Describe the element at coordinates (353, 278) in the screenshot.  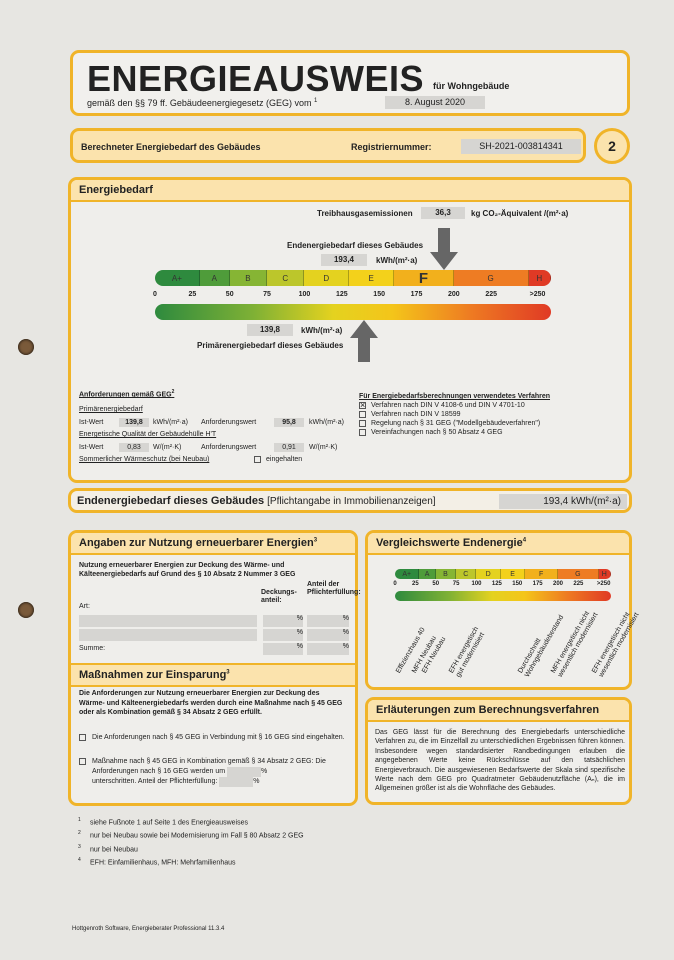
I see `efficiency-scale: A+ A B C D E F G H` at that location.